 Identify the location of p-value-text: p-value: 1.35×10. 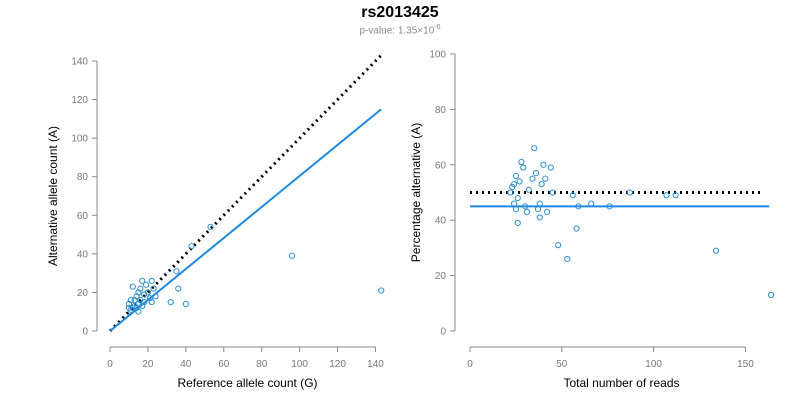
(397, 31).